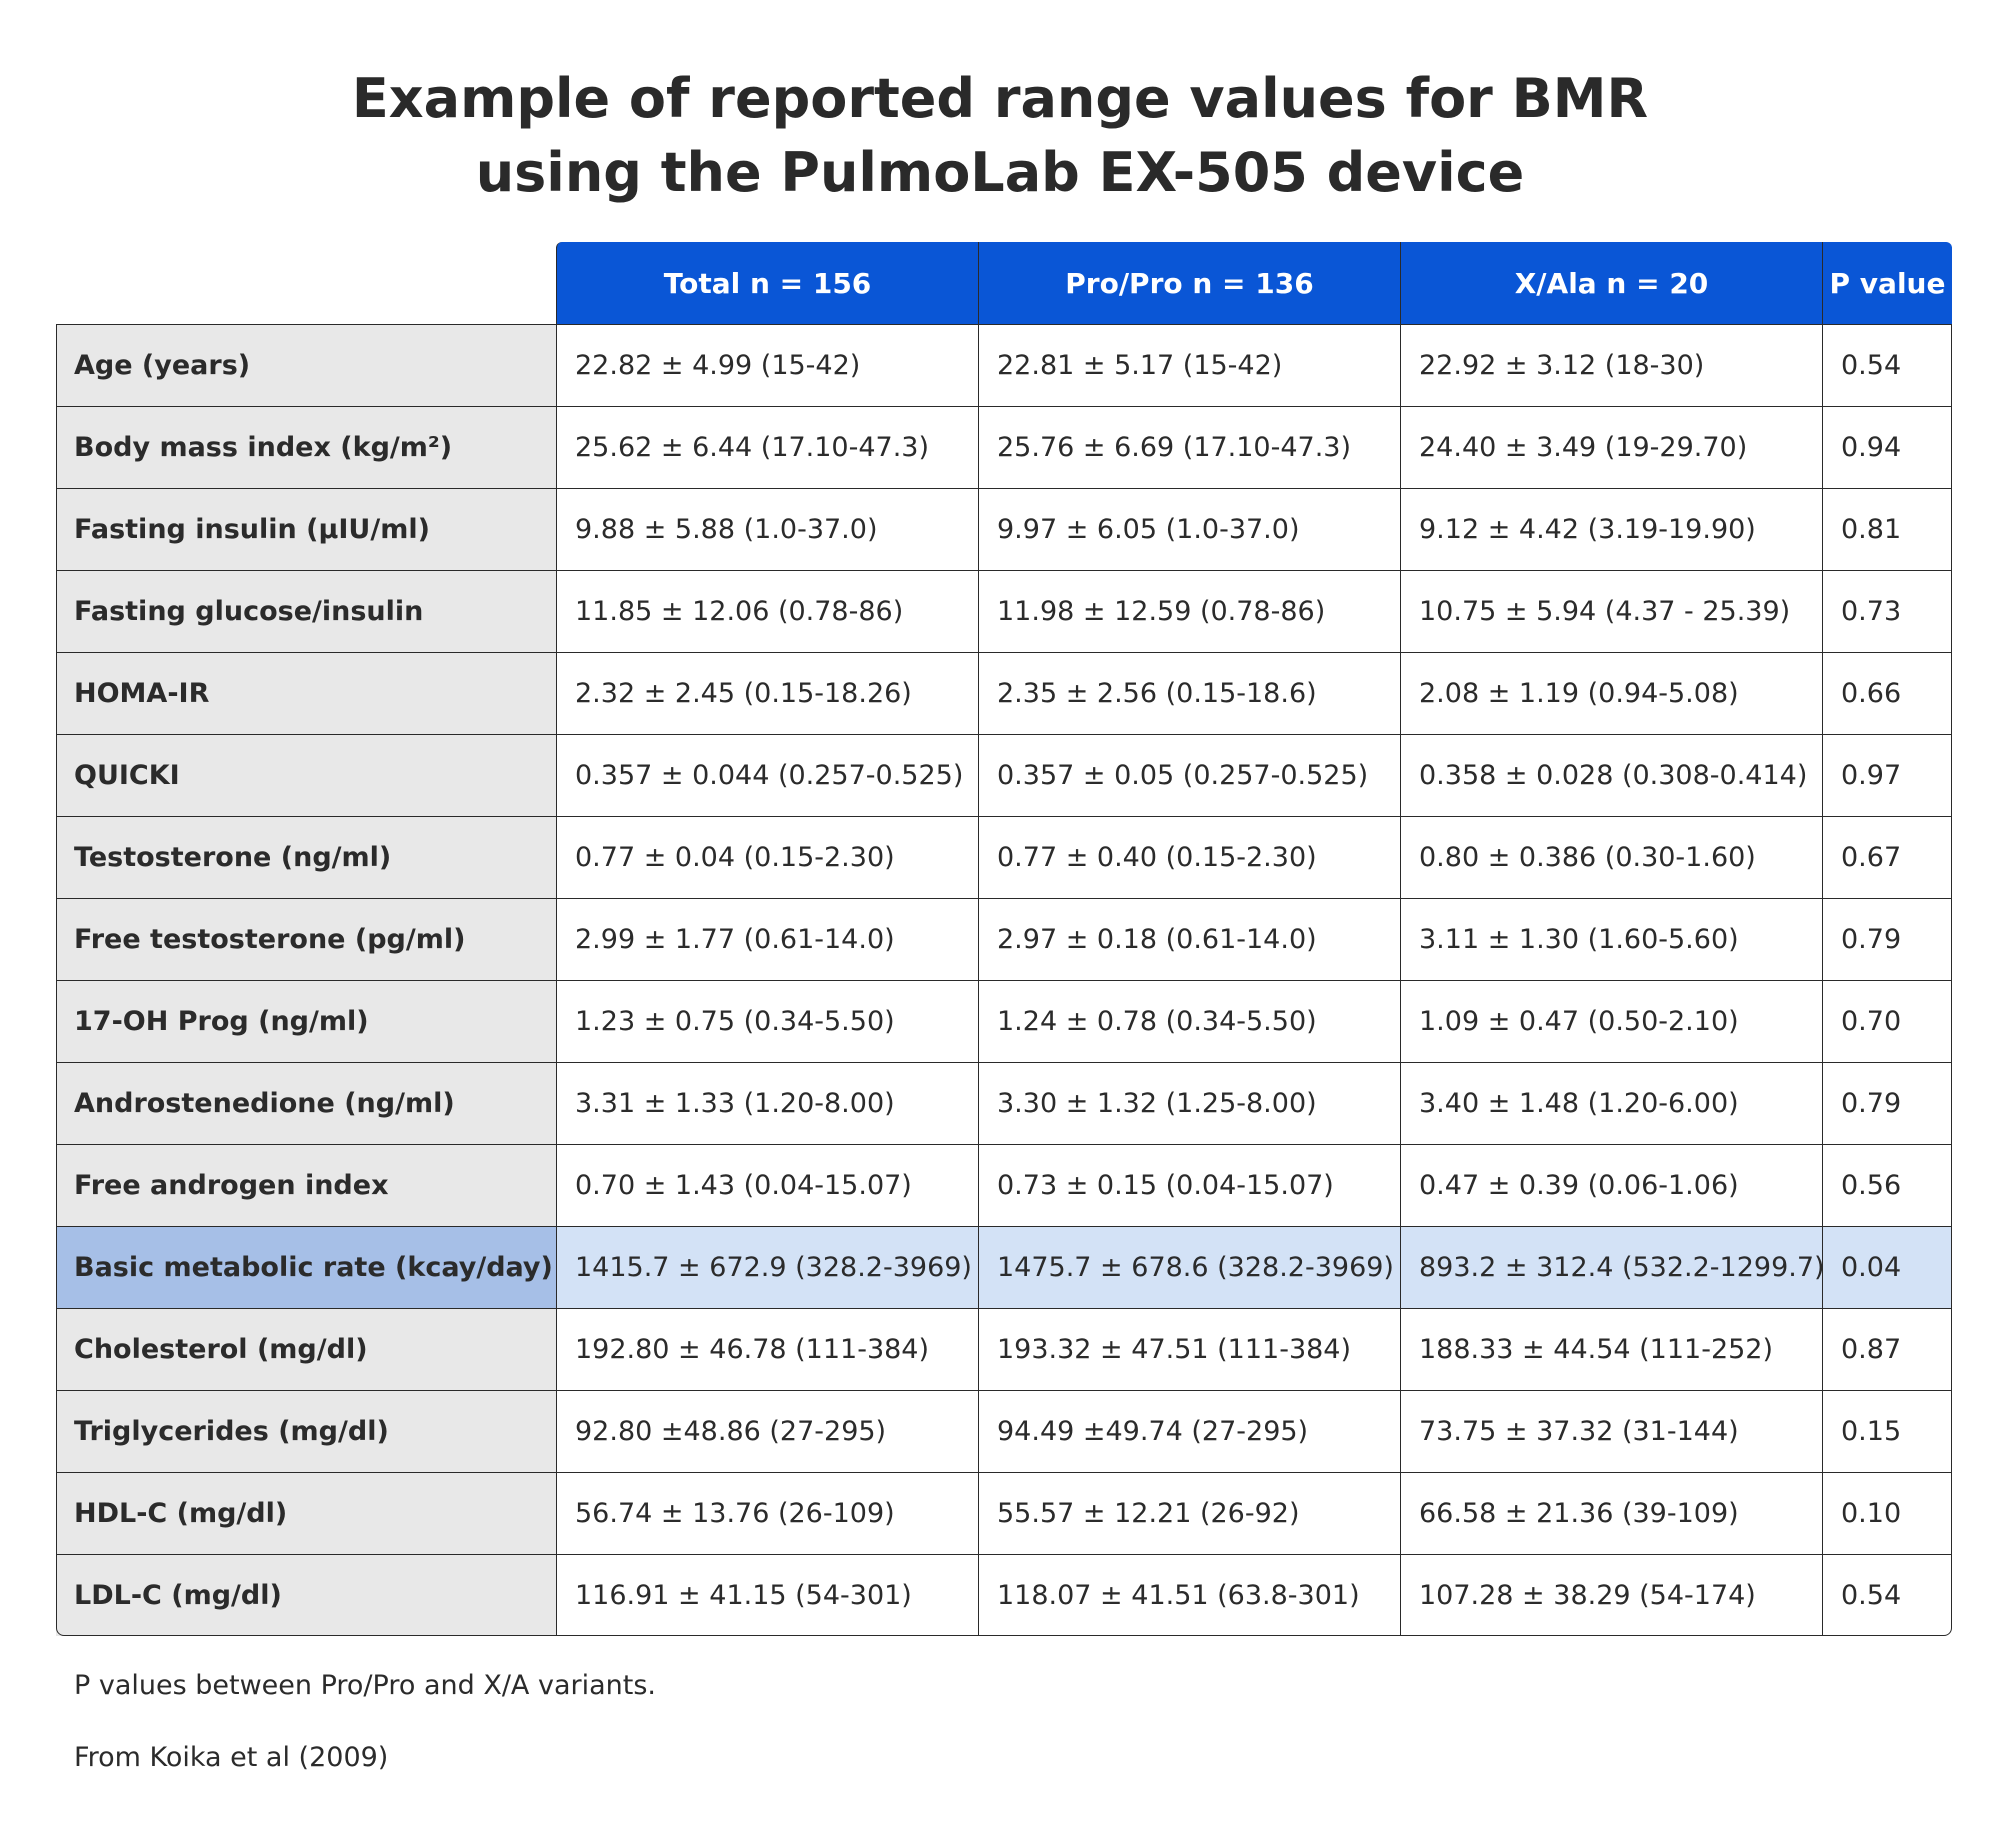  What do you see at coordinates (767, 365) in the screenshot?
I see `cell-total: 22.82 ± 4.99 (15-42)` at bounding box center [767, 365].